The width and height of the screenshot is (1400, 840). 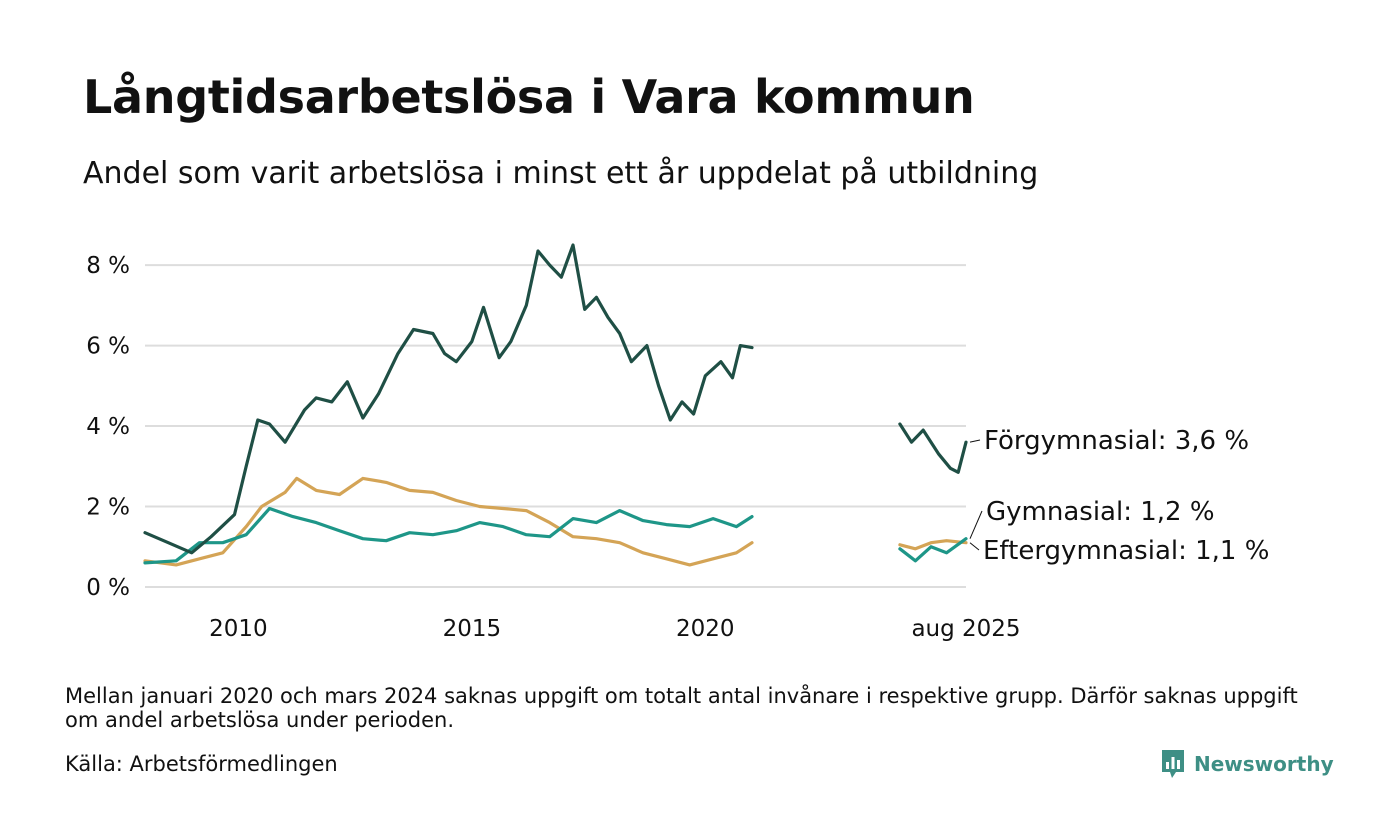 I want to click on y-tick-label: 2 %, so click(x=108, y=508).